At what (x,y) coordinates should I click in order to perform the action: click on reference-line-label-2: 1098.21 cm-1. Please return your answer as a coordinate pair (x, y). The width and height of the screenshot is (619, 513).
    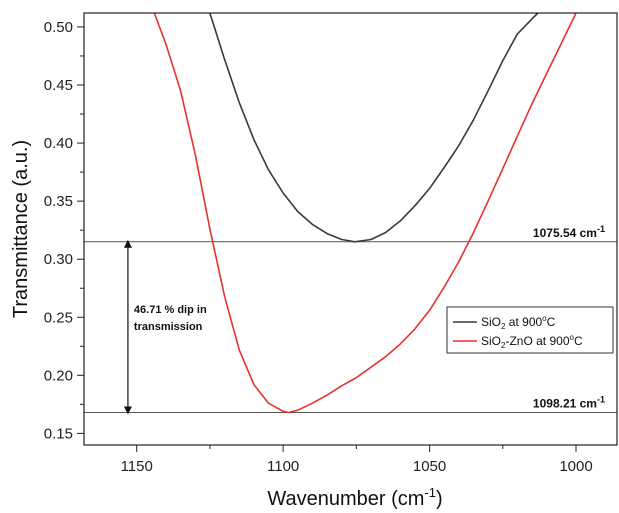
    Looking at the image, I should click on (569, 402).